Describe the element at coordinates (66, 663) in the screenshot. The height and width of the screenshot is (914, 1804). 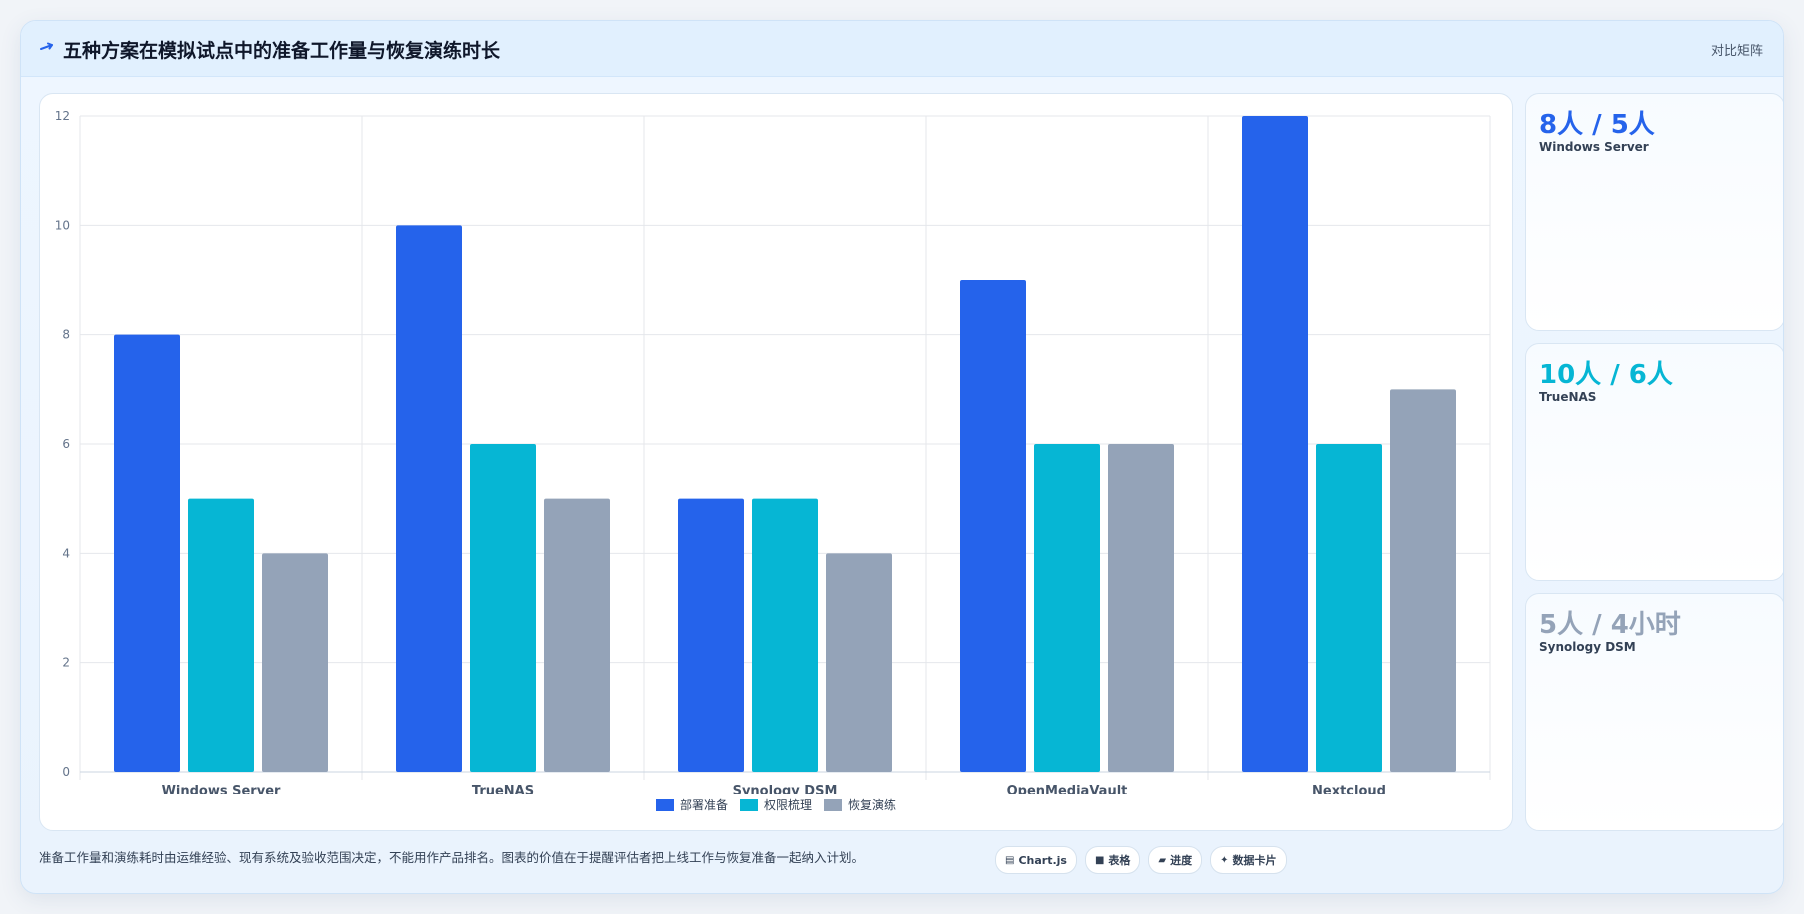
I see `y-tick-label: 2` at that location.